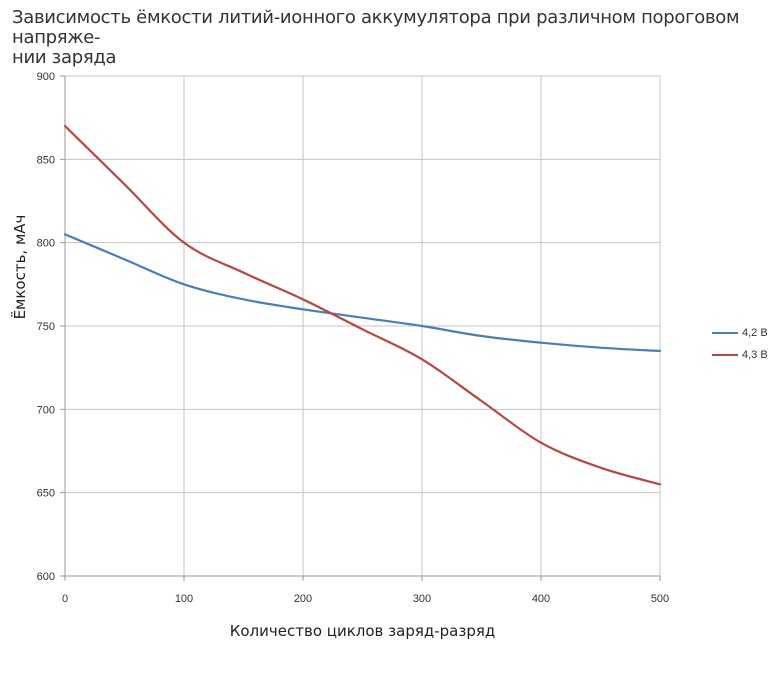 Image resolution: width=779 pixels, height=684 pixels. What do you see at coordinates (46, 410) in the screenshot?
I see `y-tick-label-2: 700` at bounding box center [46, 410].